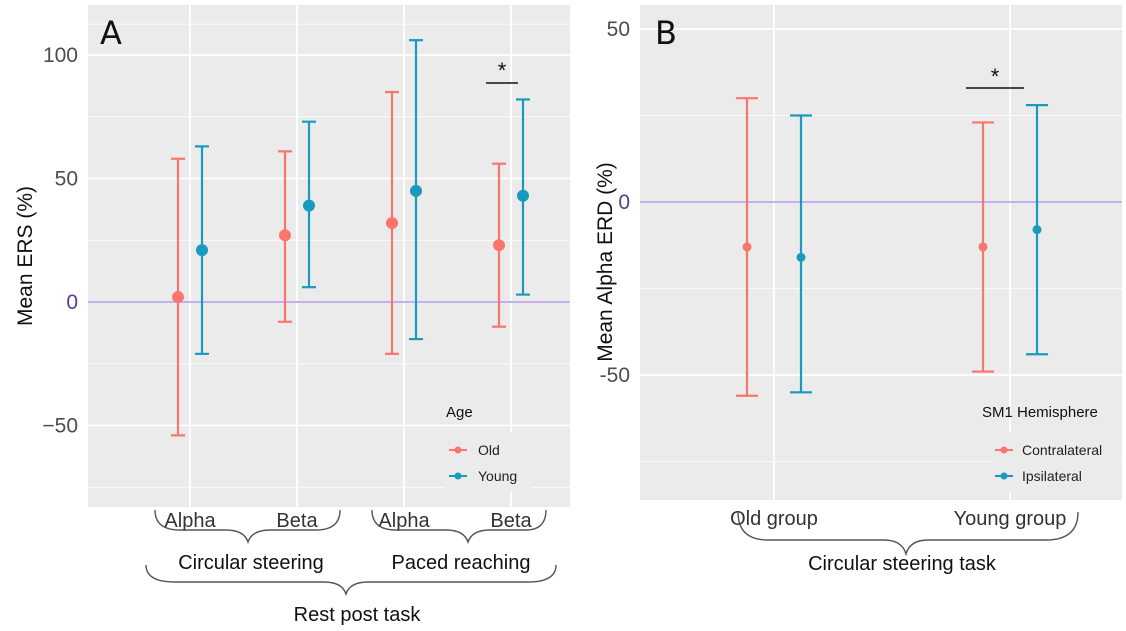 The width and height of the screenshot is (1126, 631). Describe the element at coordinates (60, 426) in the screenshot. I see `y-tick-label: −50` at that location.